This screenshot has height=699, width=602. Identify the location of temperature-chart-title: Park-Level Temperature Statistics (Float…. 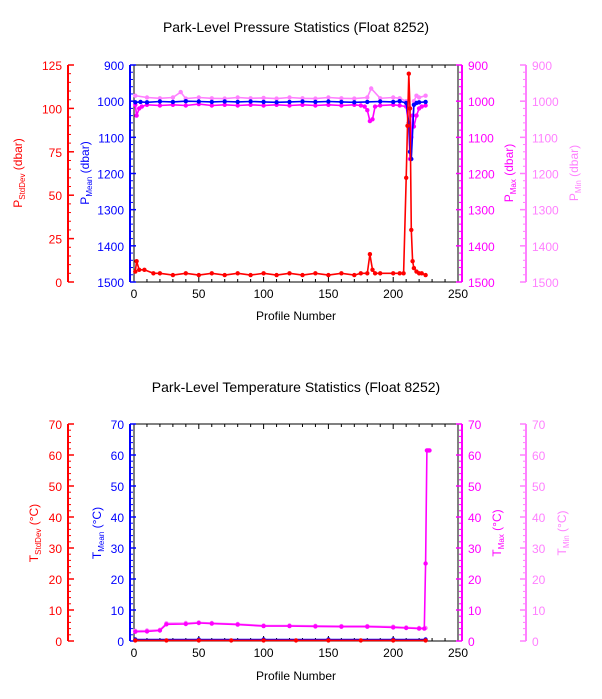
(296, 387).